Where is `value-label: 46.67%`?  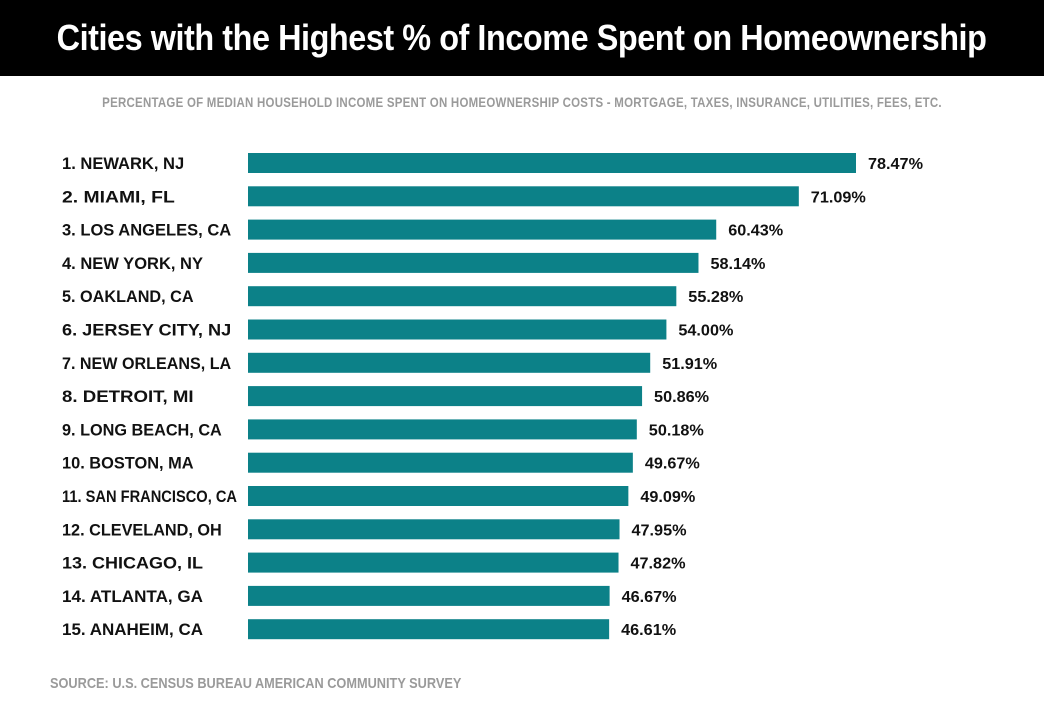
value-label: 46.67% is located at coordinates (649, 597).